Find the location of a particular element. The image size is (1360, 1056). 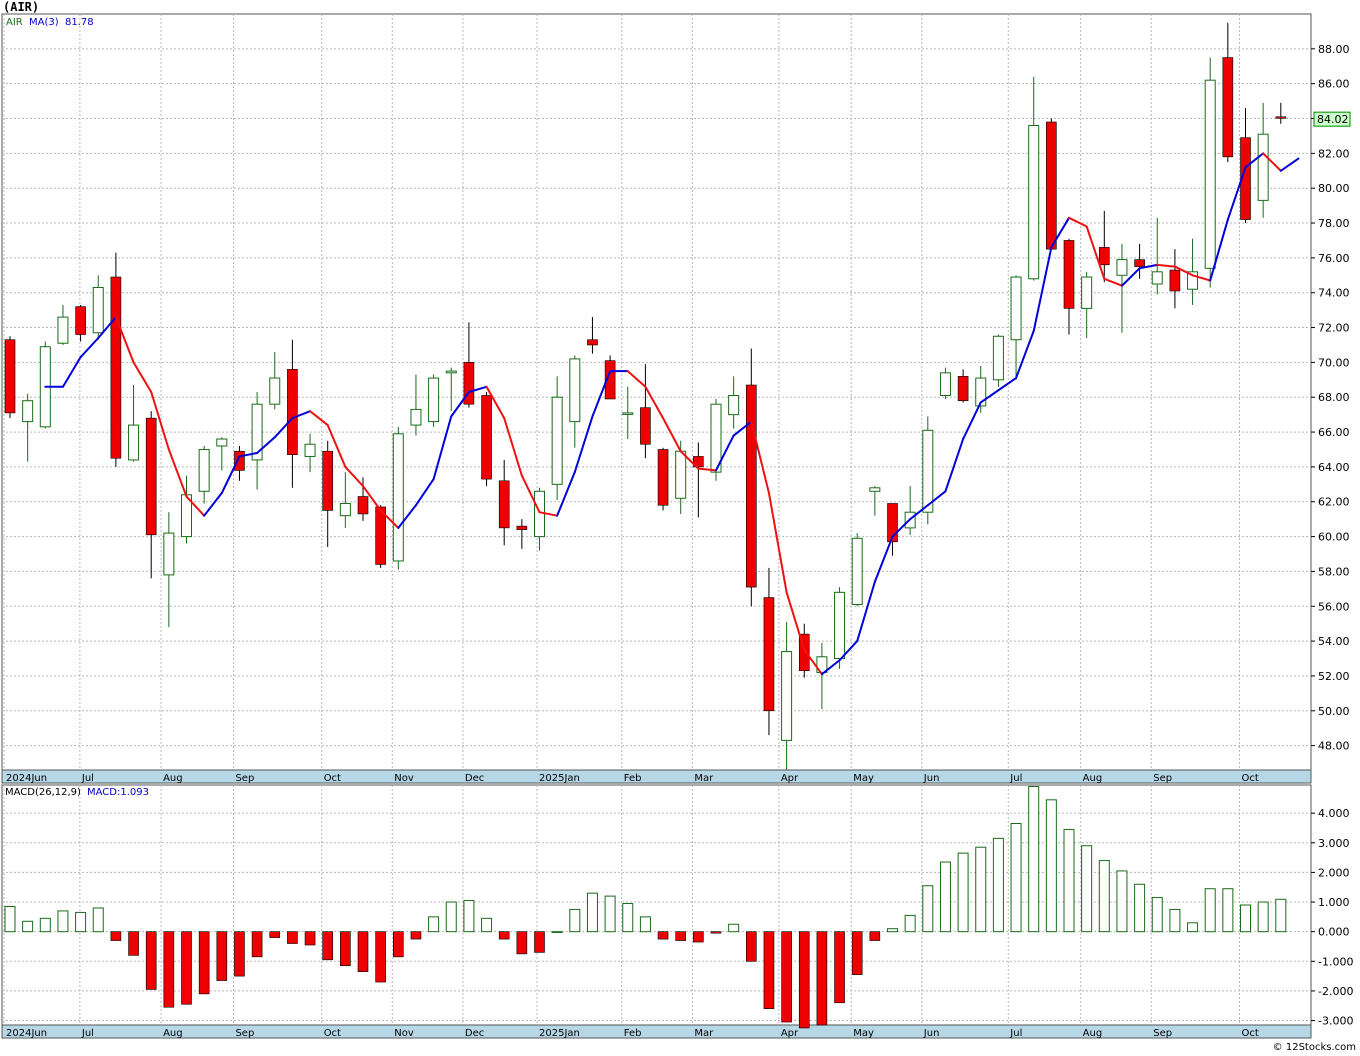

macd-x-axis-band is located at coordinates (656, 1031).